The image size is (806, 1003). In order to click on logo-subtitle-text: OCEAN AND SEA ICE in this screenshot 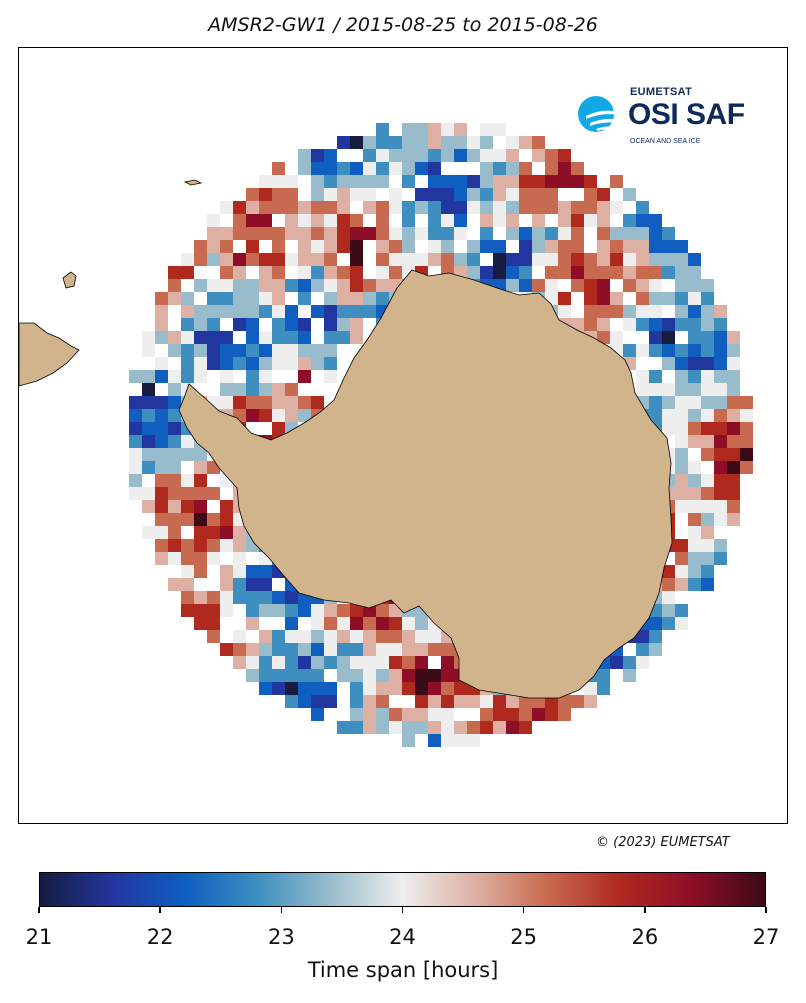, I will do `click(665, 141)`.